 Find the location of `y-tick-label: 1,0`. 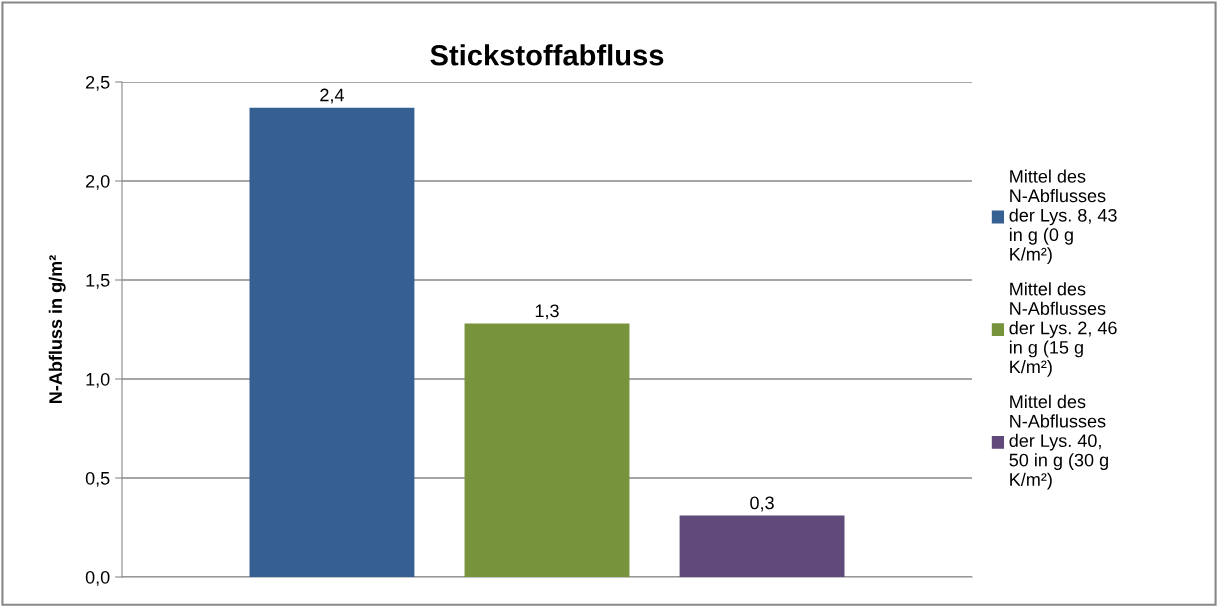

y-tick-label: 1,0 is located at coordinates (98, 380).